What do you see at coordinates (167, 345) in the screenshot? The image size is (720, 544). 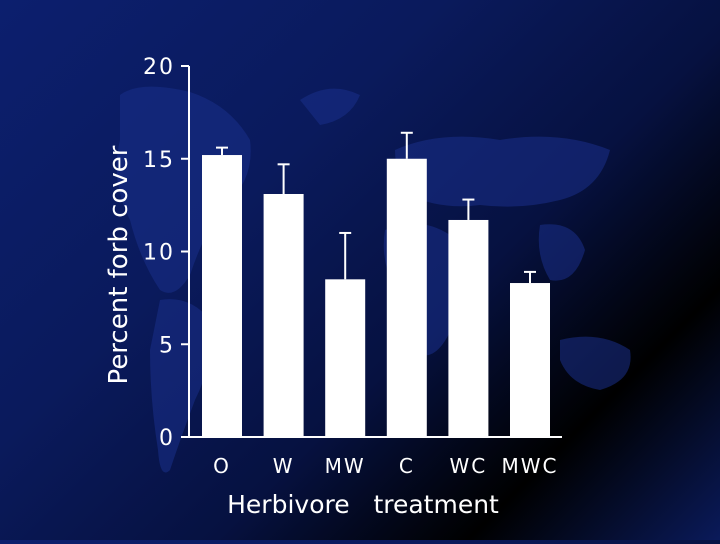 I see `y-tick-label: 5` at bounding box center [167, 345].